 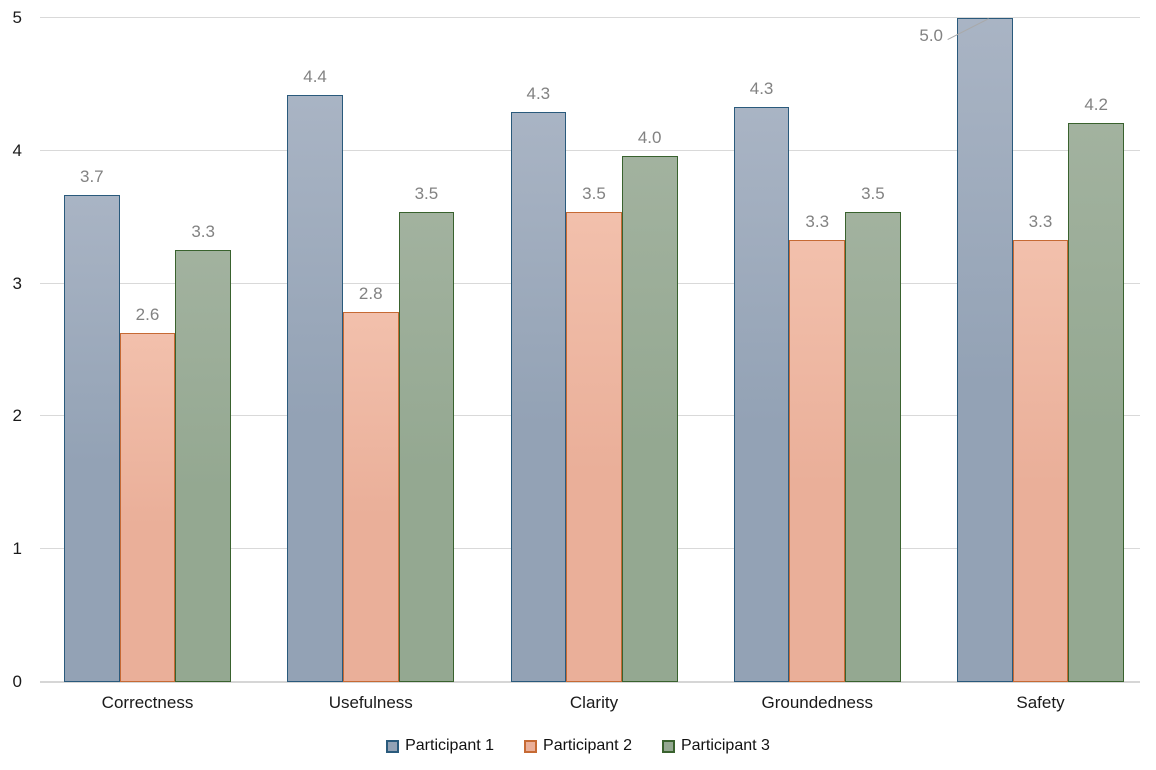 What do you see at coordinates (817, 702) in the screenshot?
I see `x-axis-label-groundedness: Groundedness` at bounding box center [817, 702].